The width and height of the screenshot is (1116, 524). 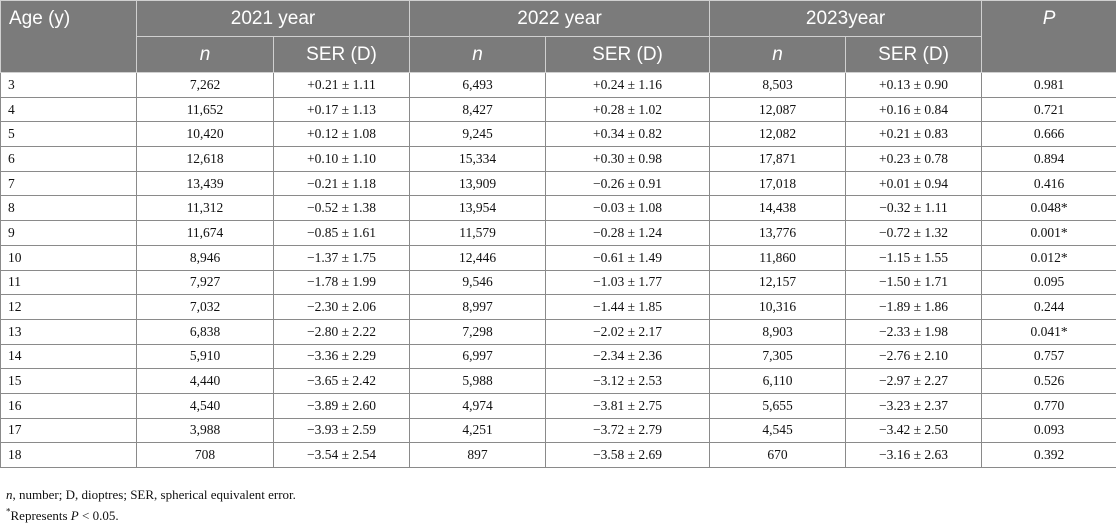 I want to click on year-header-2022: 2022 year, so click(x=560, y=19).